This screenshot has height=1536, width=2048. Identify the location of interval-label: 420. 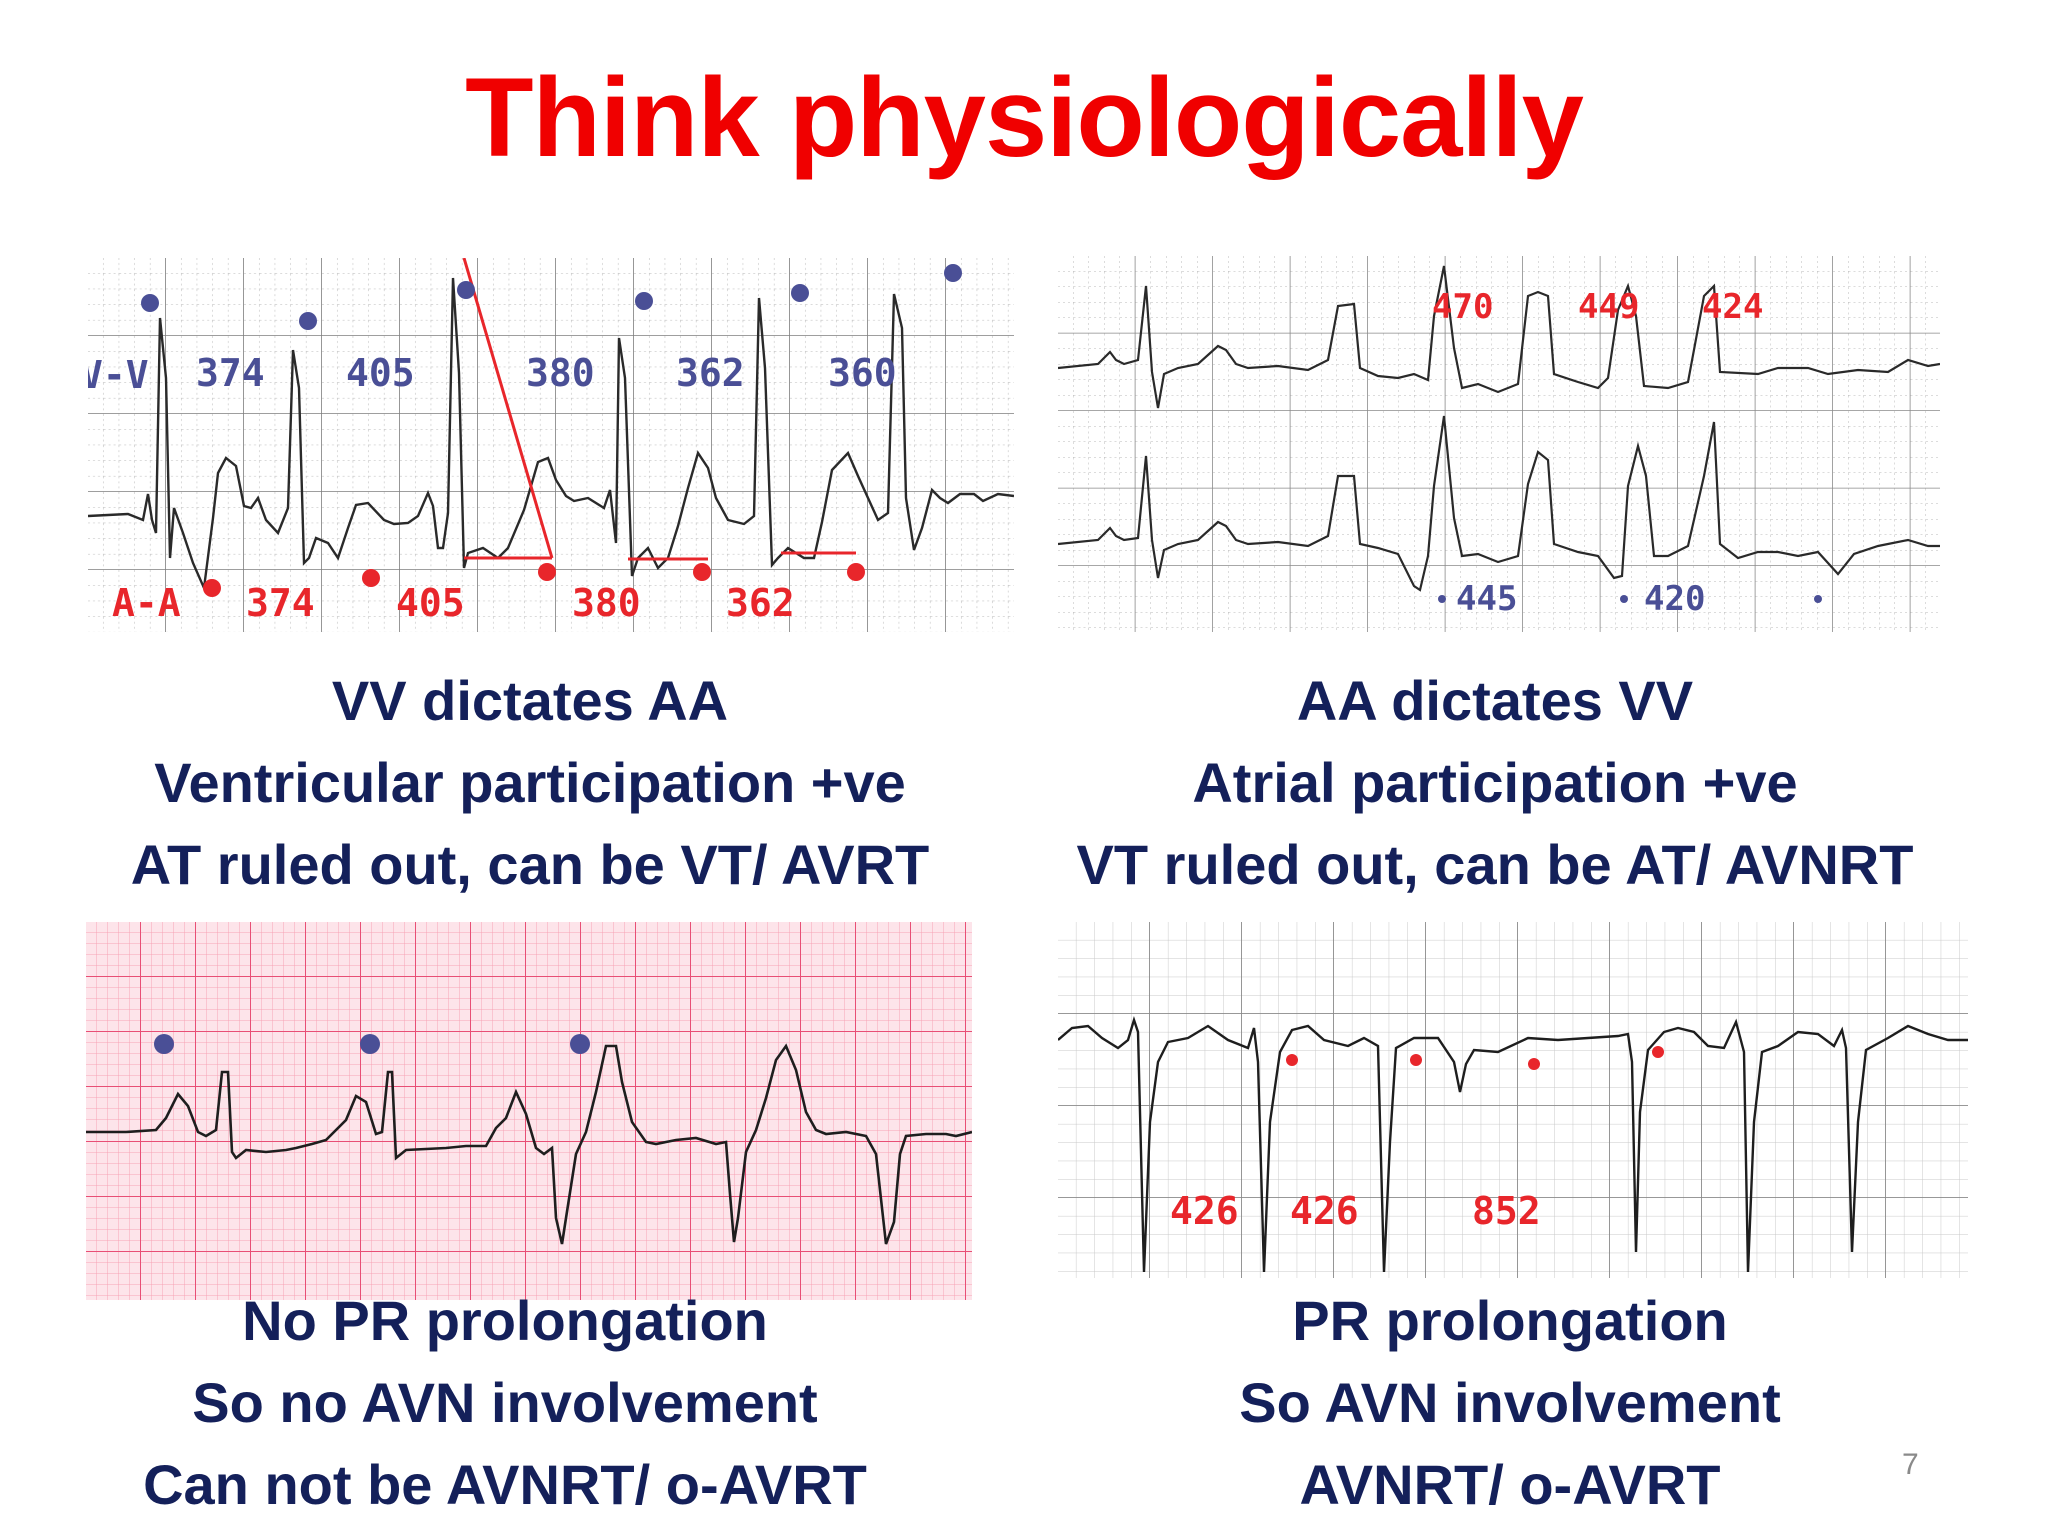
(1674, 599).